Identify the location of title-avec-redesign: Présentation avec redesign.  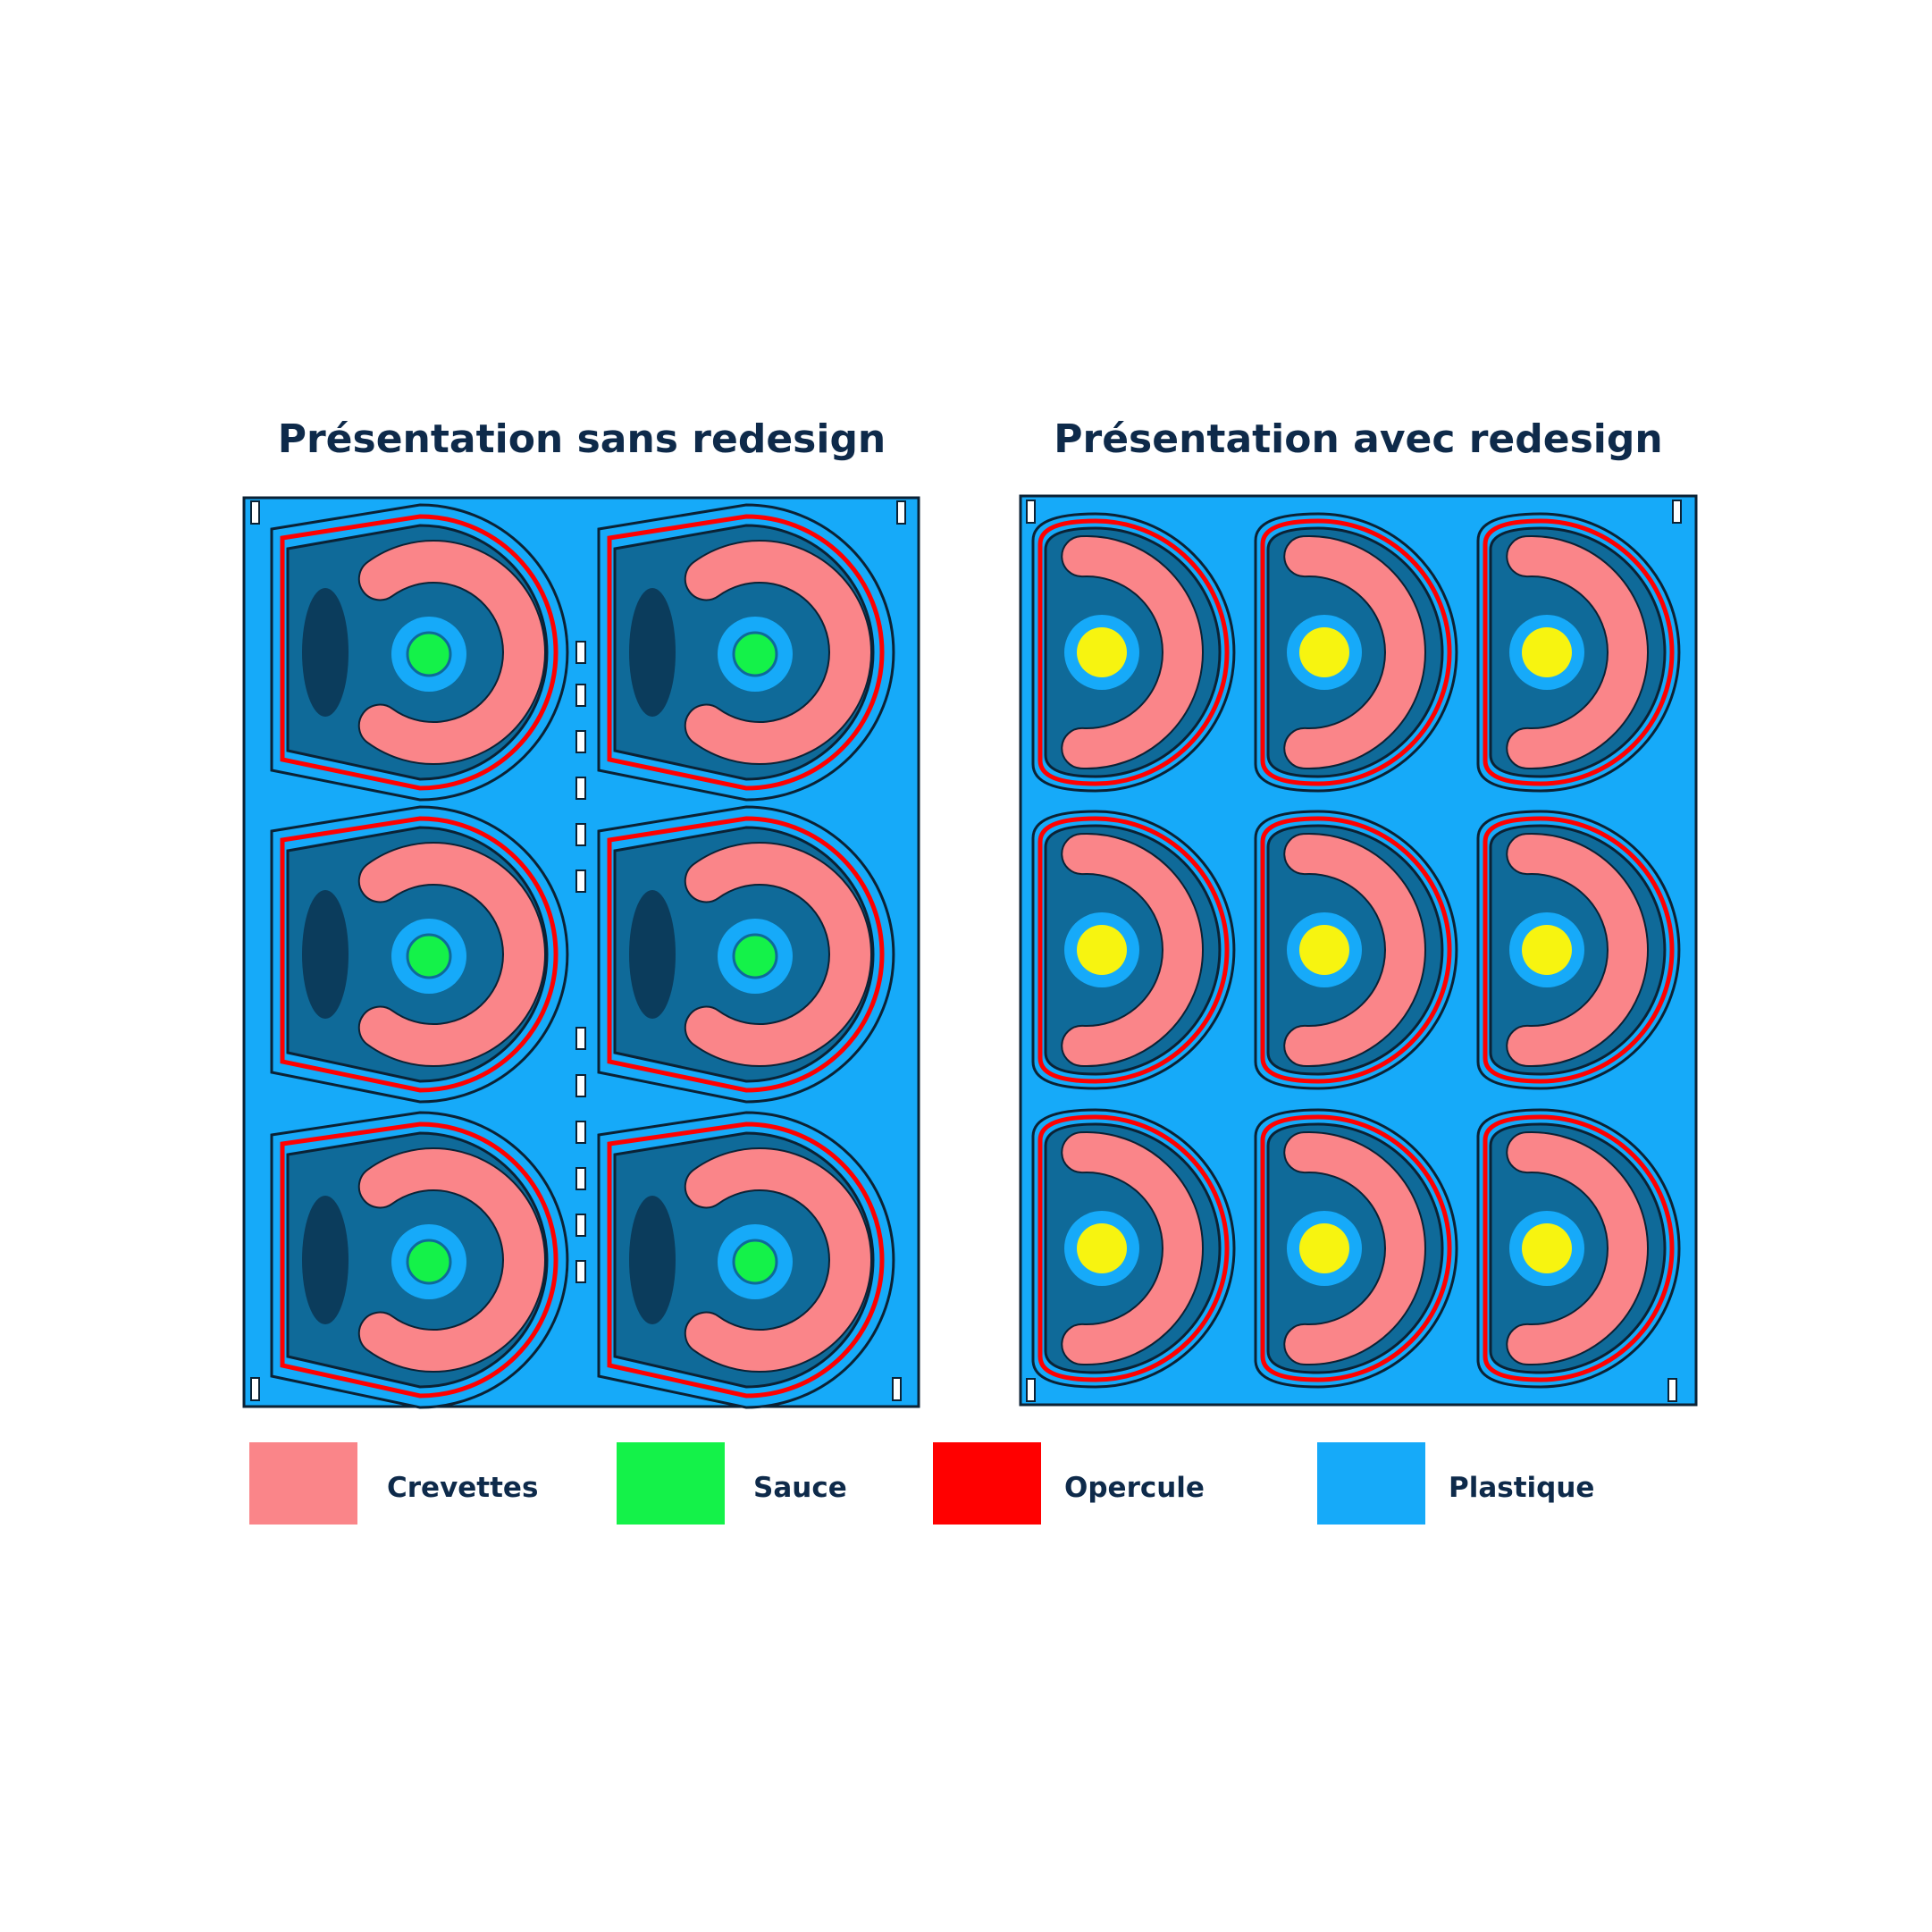
(1358, 439).